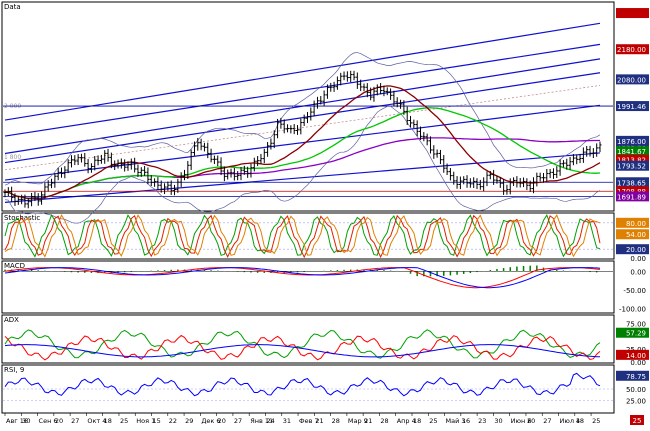 This screenshot has height=431, width=650. Describe the element at coordinates (173, 421) in the screenshot. I see `x-axis-label: 22` at that location.